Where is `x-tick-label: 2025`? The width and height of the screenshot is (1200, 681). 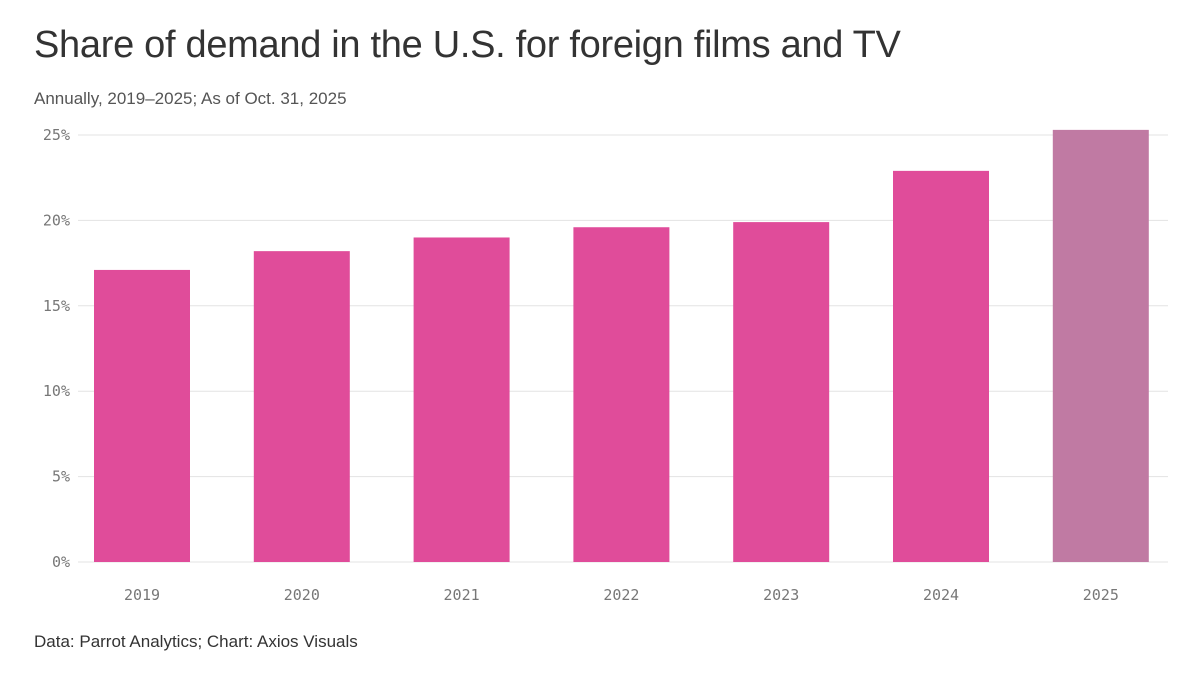 x-tick-label: 2025 is located at coordinates (1101, 595).